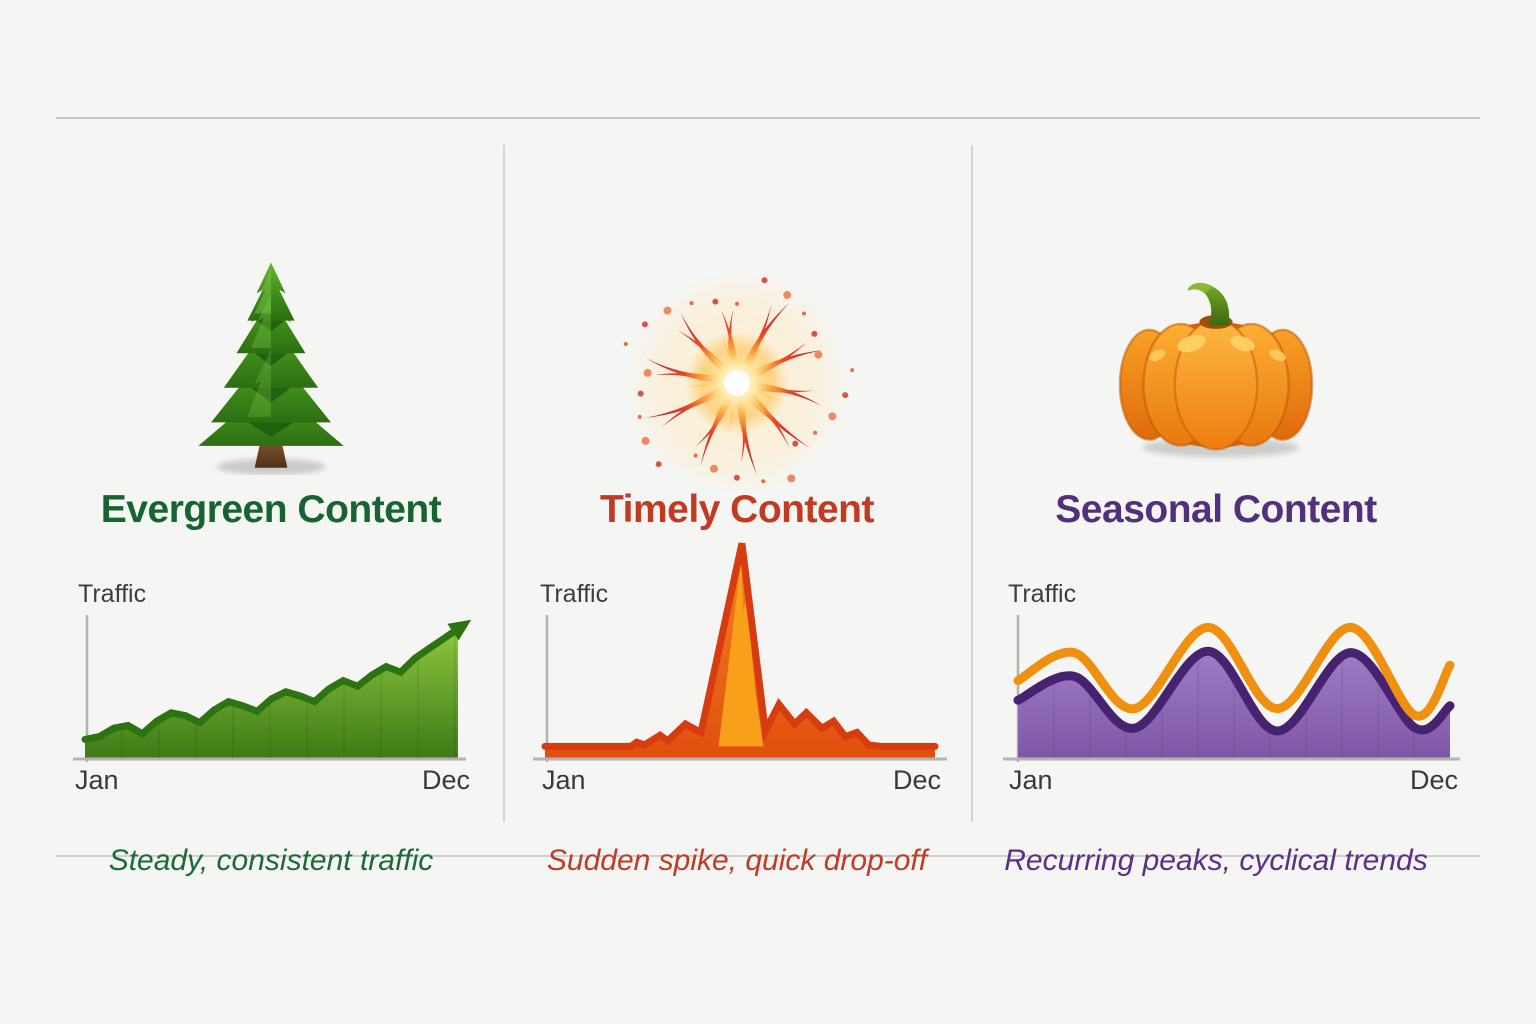 The height and width of the screenshot is (1024, 1536). I want to click on panel-caption-seasonal: Recurring peaks, cyclical trends, so click(1216, 860).